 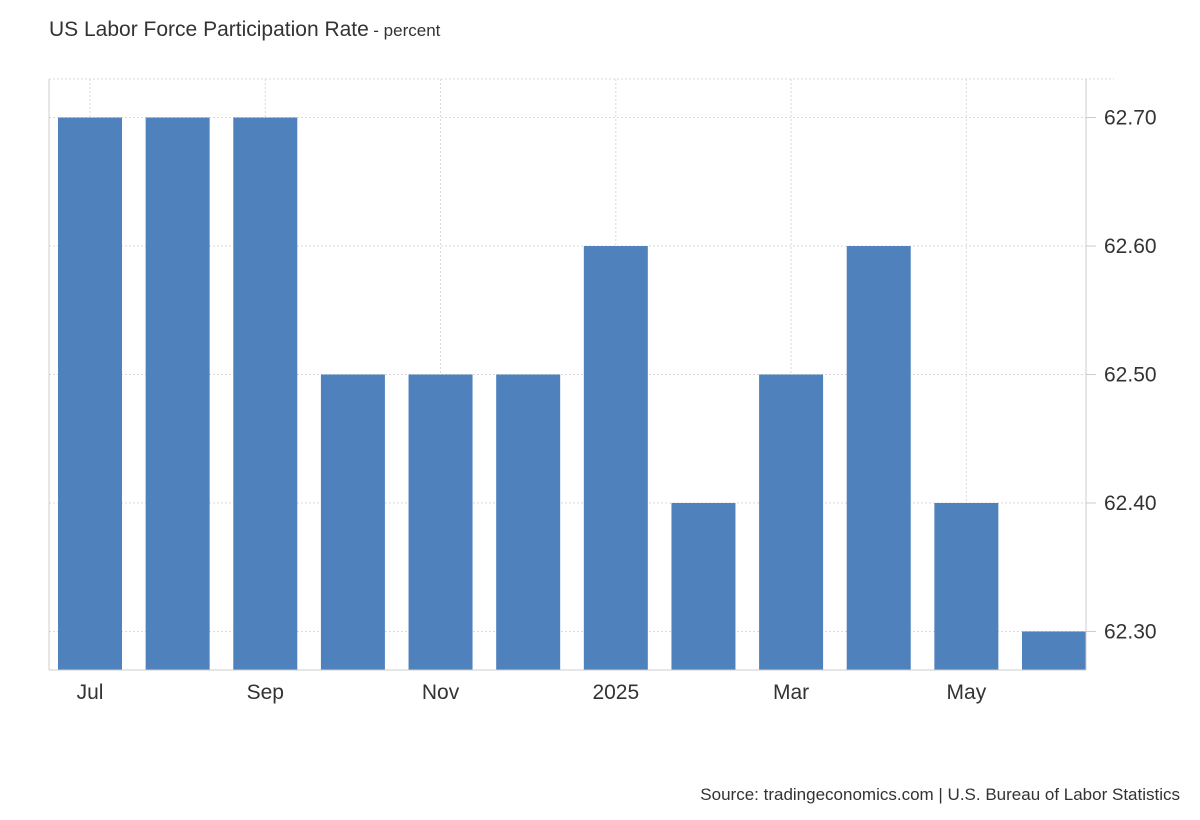 I want to click on bar-dec, so click(x=528, y=522).